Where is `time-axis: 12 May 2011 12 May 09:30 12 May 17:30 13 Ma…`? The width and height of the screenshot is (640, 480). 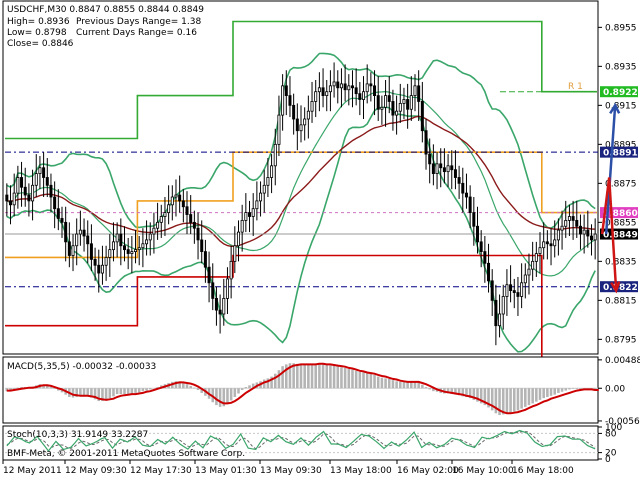
time-axis: 12 May 2011 12 May 09:30 12 May 17:30 13 Ma… is located at coordinates (288, 468).